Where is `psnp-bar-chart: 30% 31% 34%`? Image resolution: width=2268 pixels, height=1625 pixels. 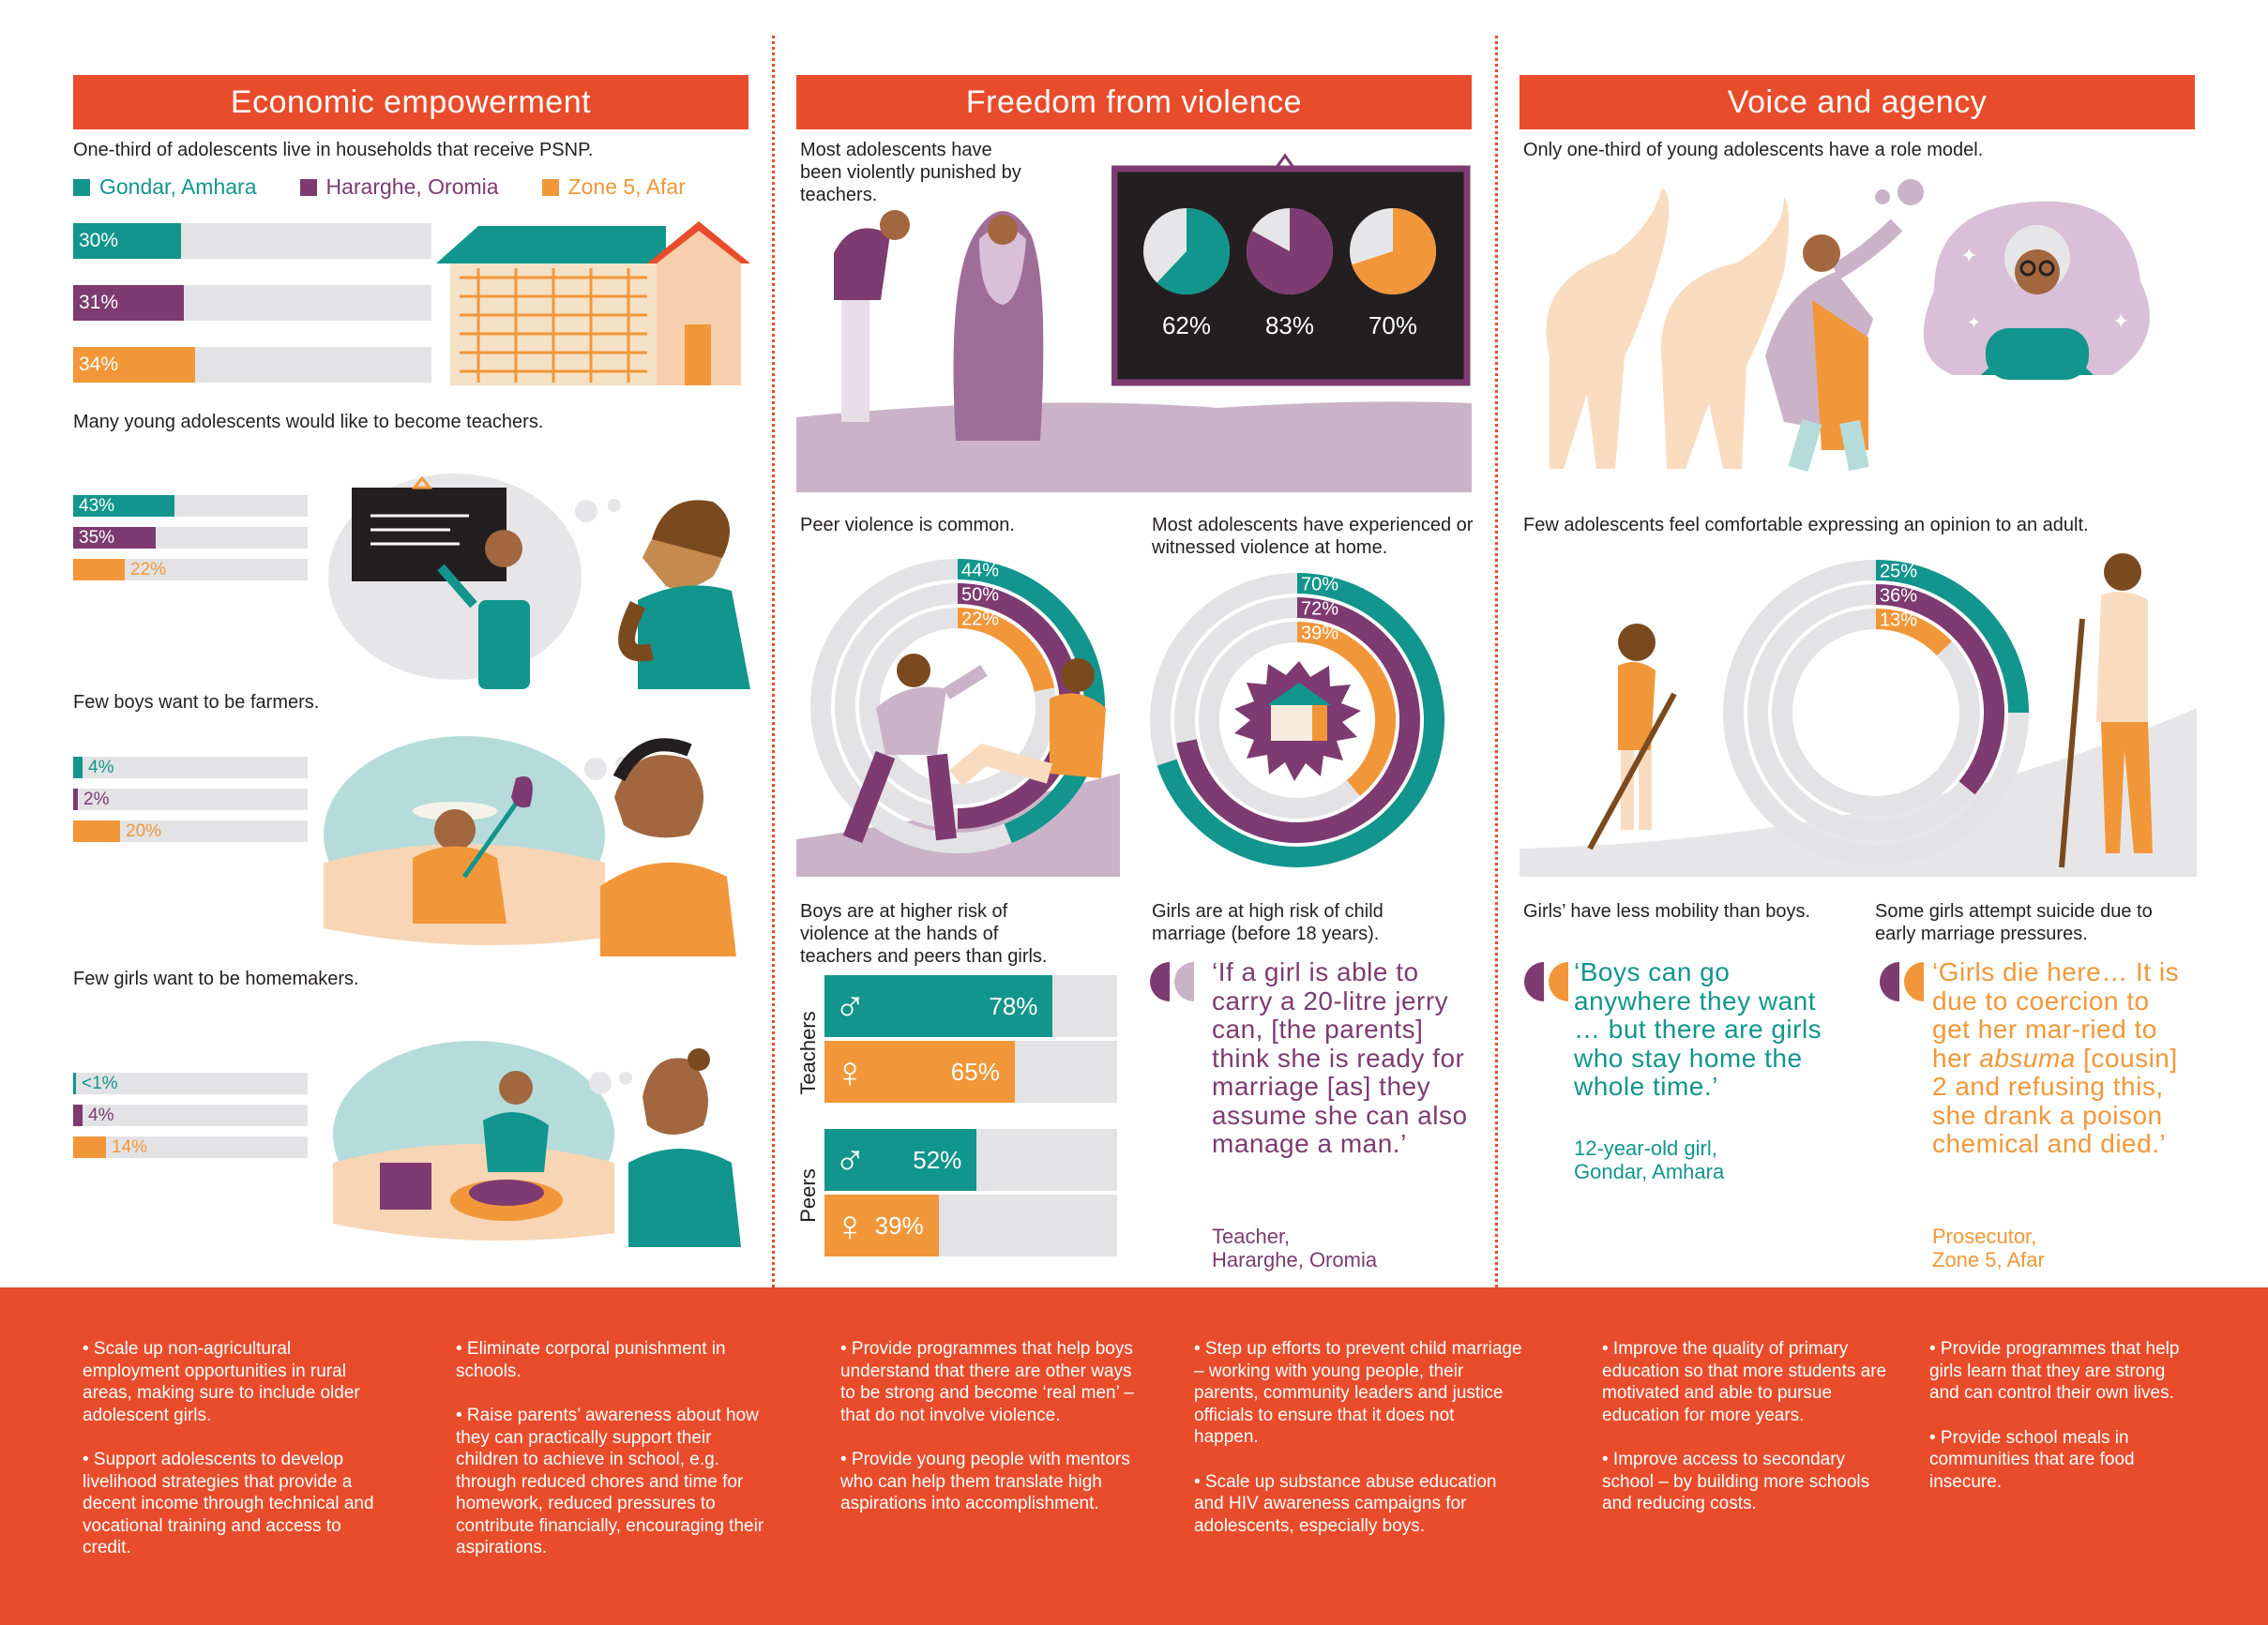
psnp-bar-chart: 30% 31% 34% is located at coordinates (252, 304).